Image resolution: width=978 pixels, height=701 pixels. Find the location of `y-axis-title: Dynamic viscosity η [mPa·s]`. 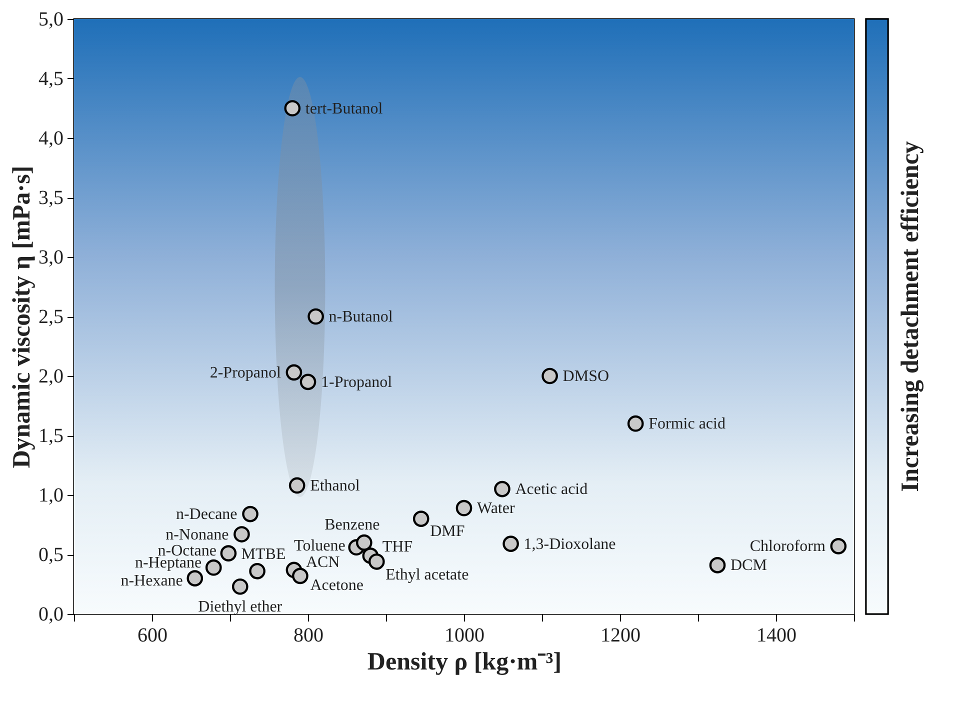

y-axis-title: Dynamic viscosity η [mPa·s] is located at coordinates (22, 317).